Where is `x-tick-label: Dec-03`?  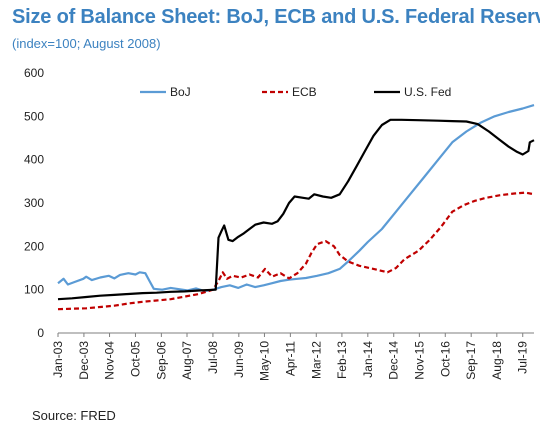 x-tick-label: Dec-03 is located at coordinates (84, 360).